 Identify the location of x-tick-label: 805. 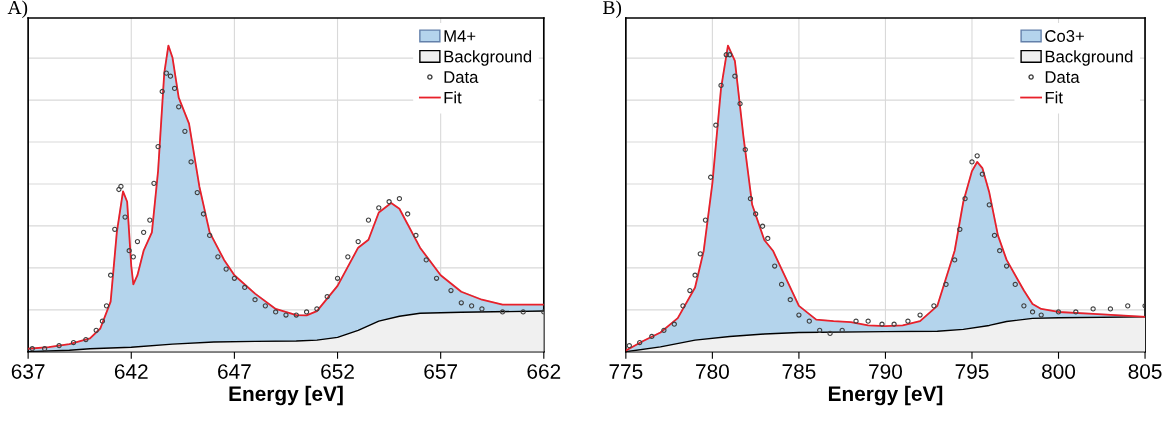
(1145, 371).